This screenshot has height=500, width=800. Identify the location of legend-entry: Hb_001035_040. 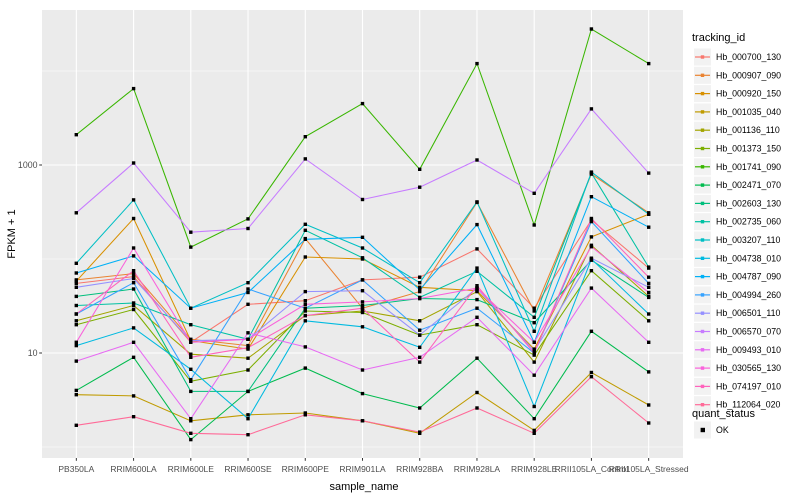
(737, 112).